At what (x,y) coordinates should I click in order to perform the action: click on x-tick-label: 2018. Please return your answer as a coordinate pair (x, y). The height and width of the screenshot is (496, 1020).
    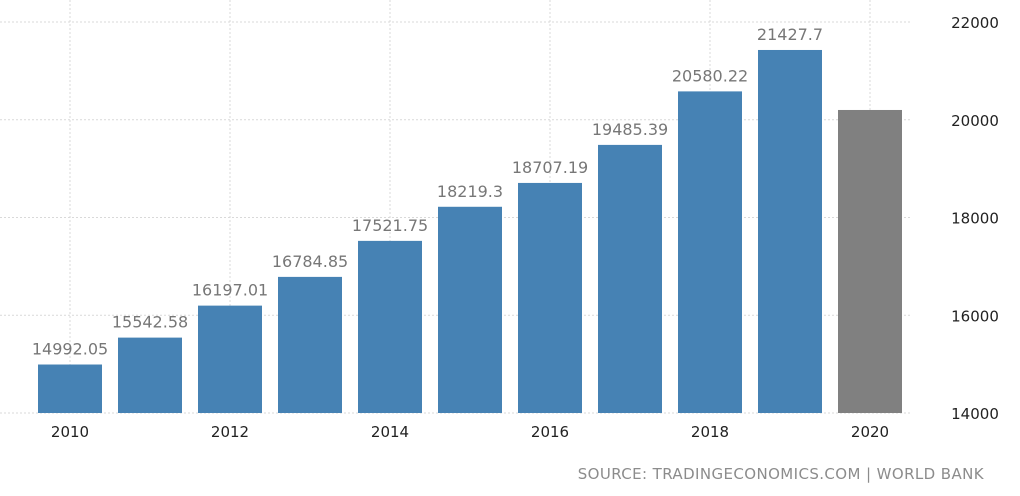
    Looking at the image, I should click on (710, 432).